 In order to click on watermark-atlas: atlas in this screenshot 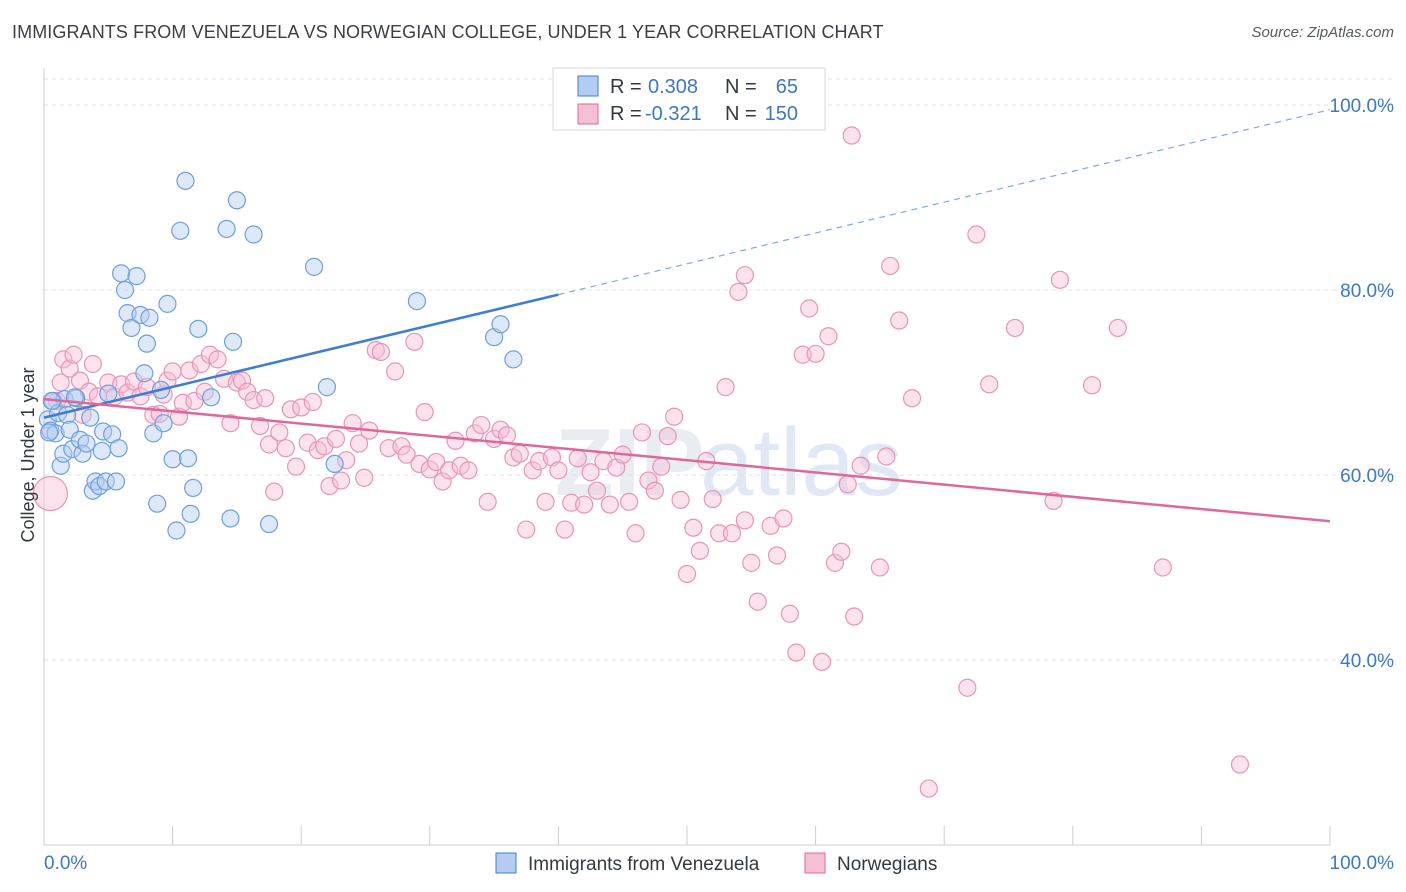, I will do `click(801, 462)`.